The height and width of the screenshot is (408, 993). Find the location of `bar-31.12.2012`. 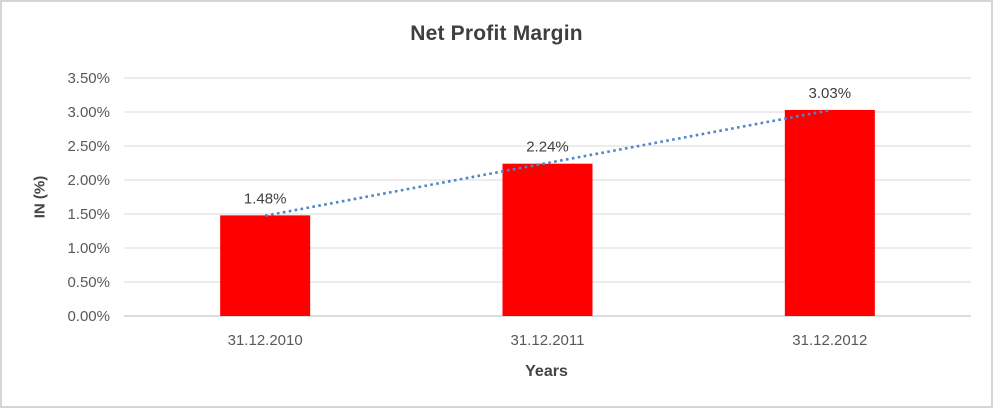

bar-31.12.2012 is located at coordinates (829, 213).